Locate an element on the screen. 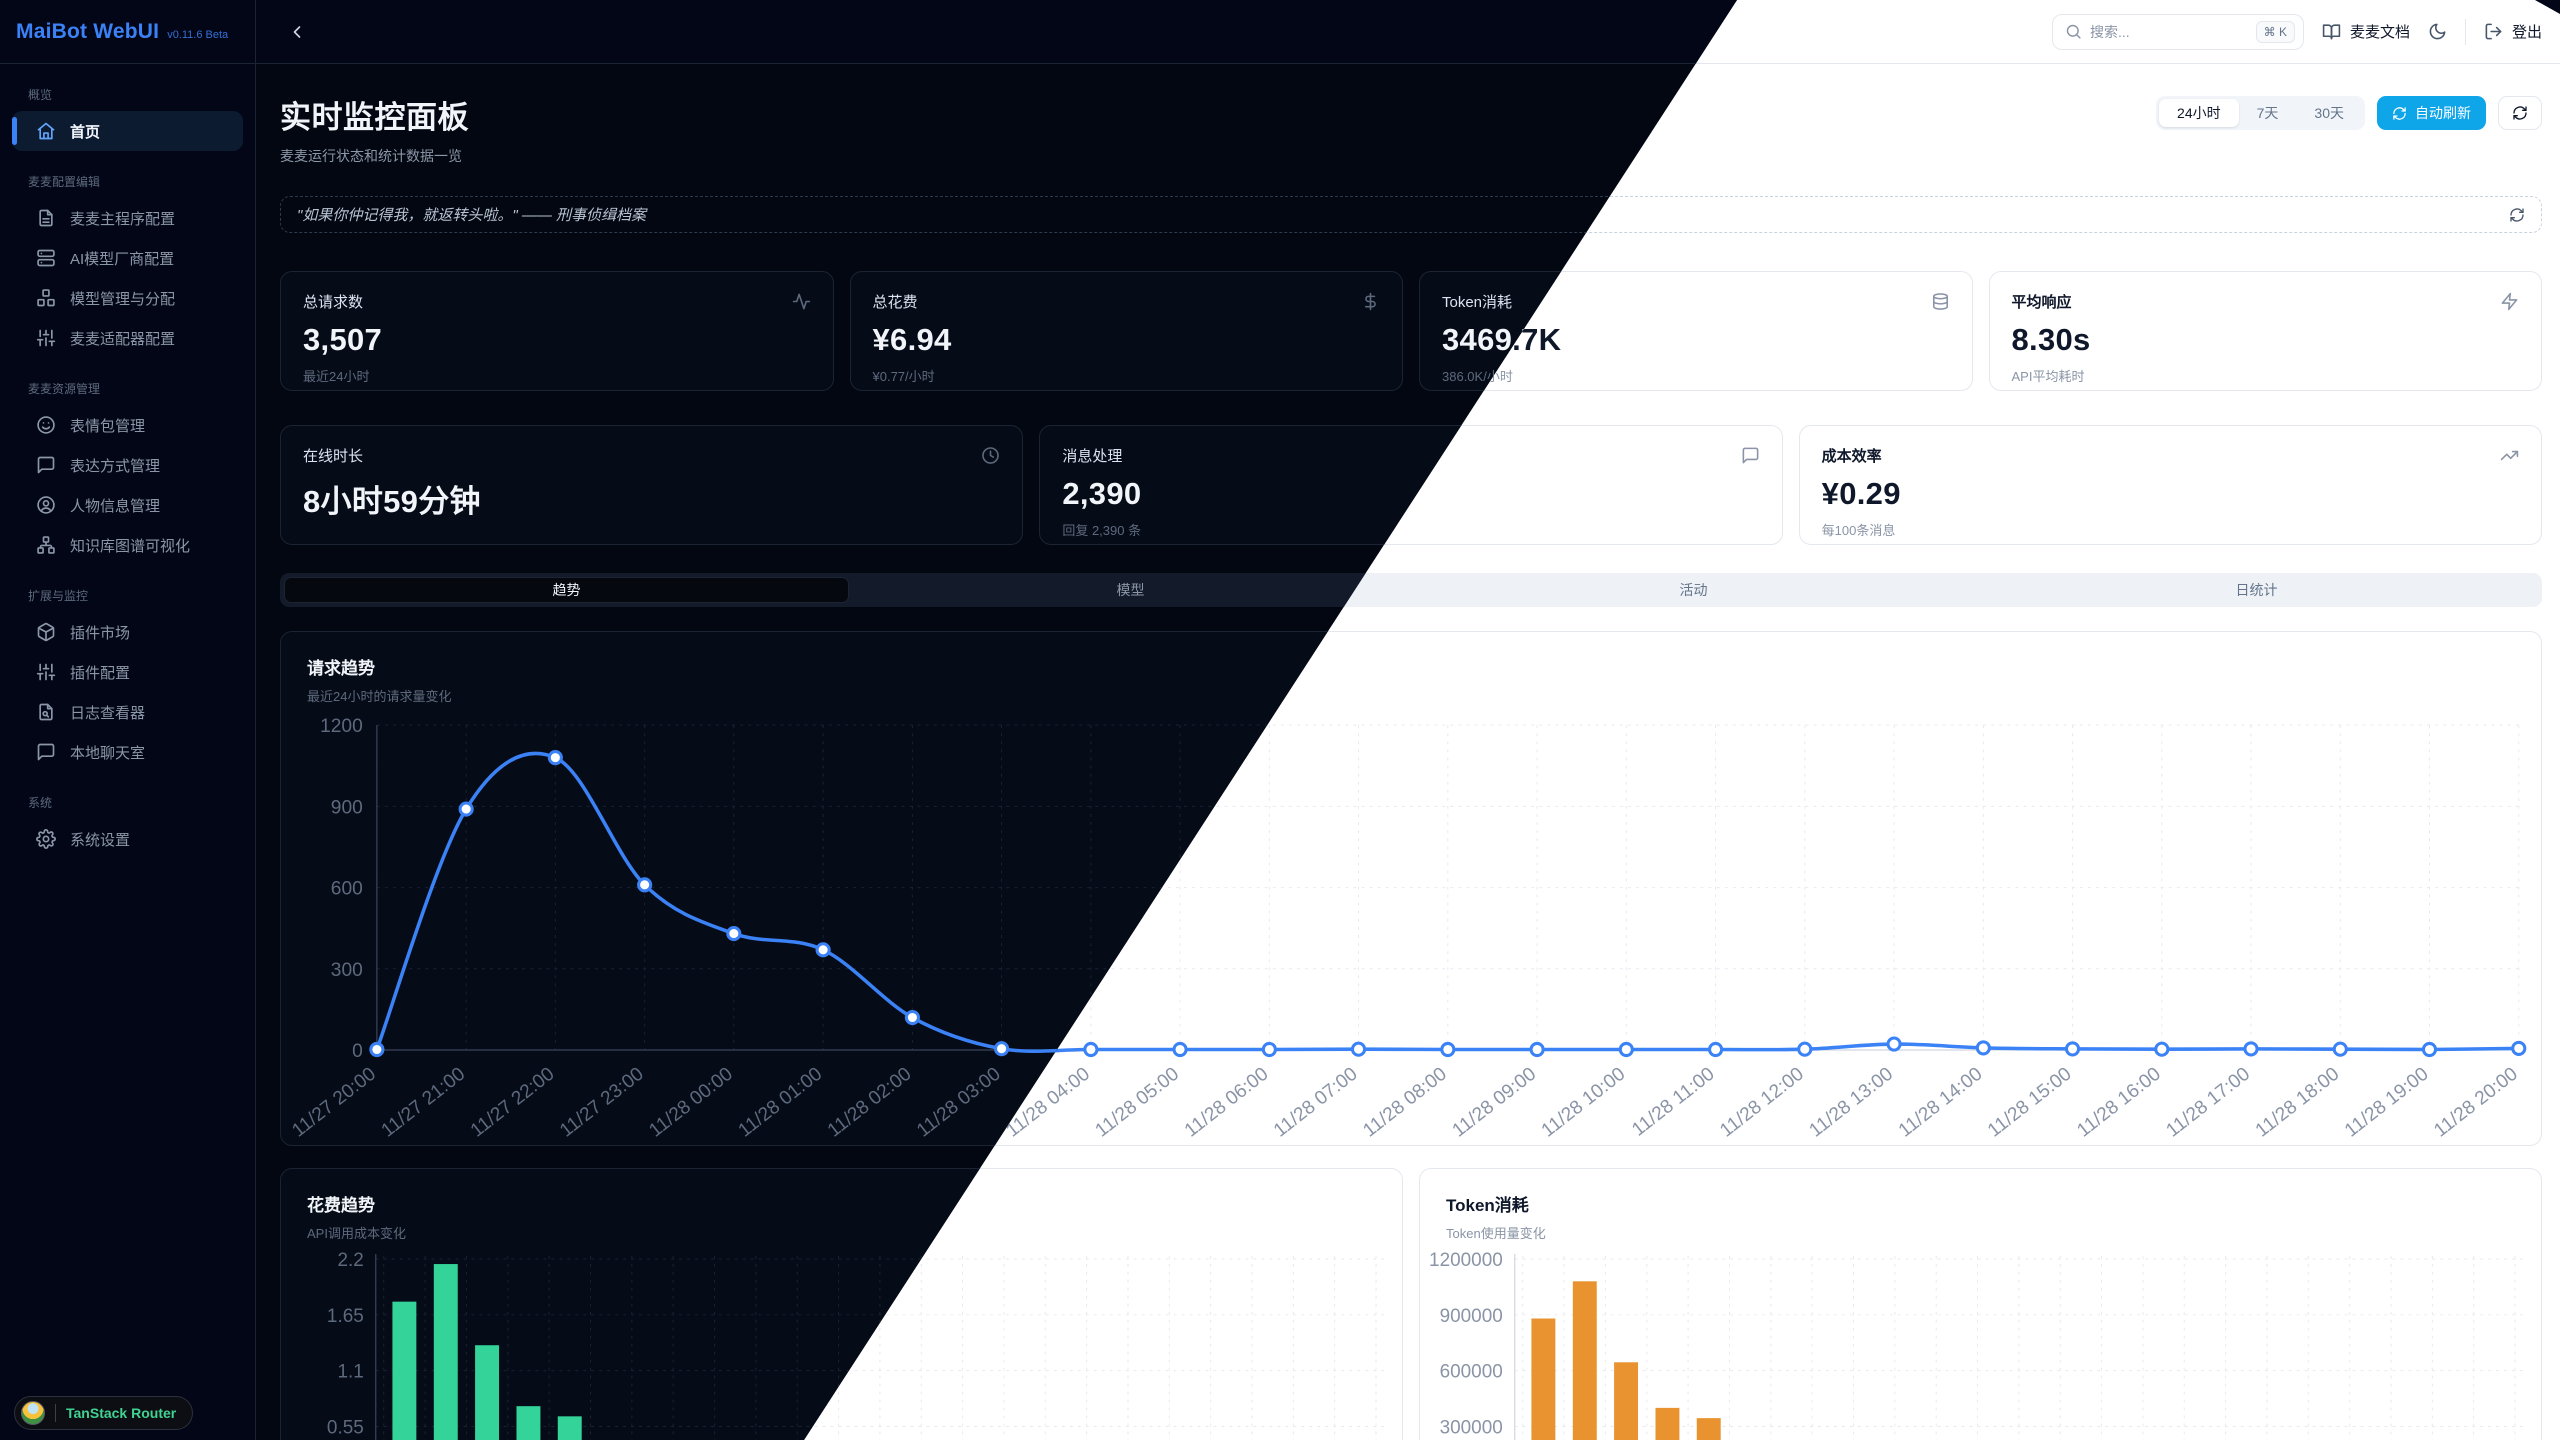  chart-subtitle: Token使用量变化 is located at coordinates (1496, 1233).